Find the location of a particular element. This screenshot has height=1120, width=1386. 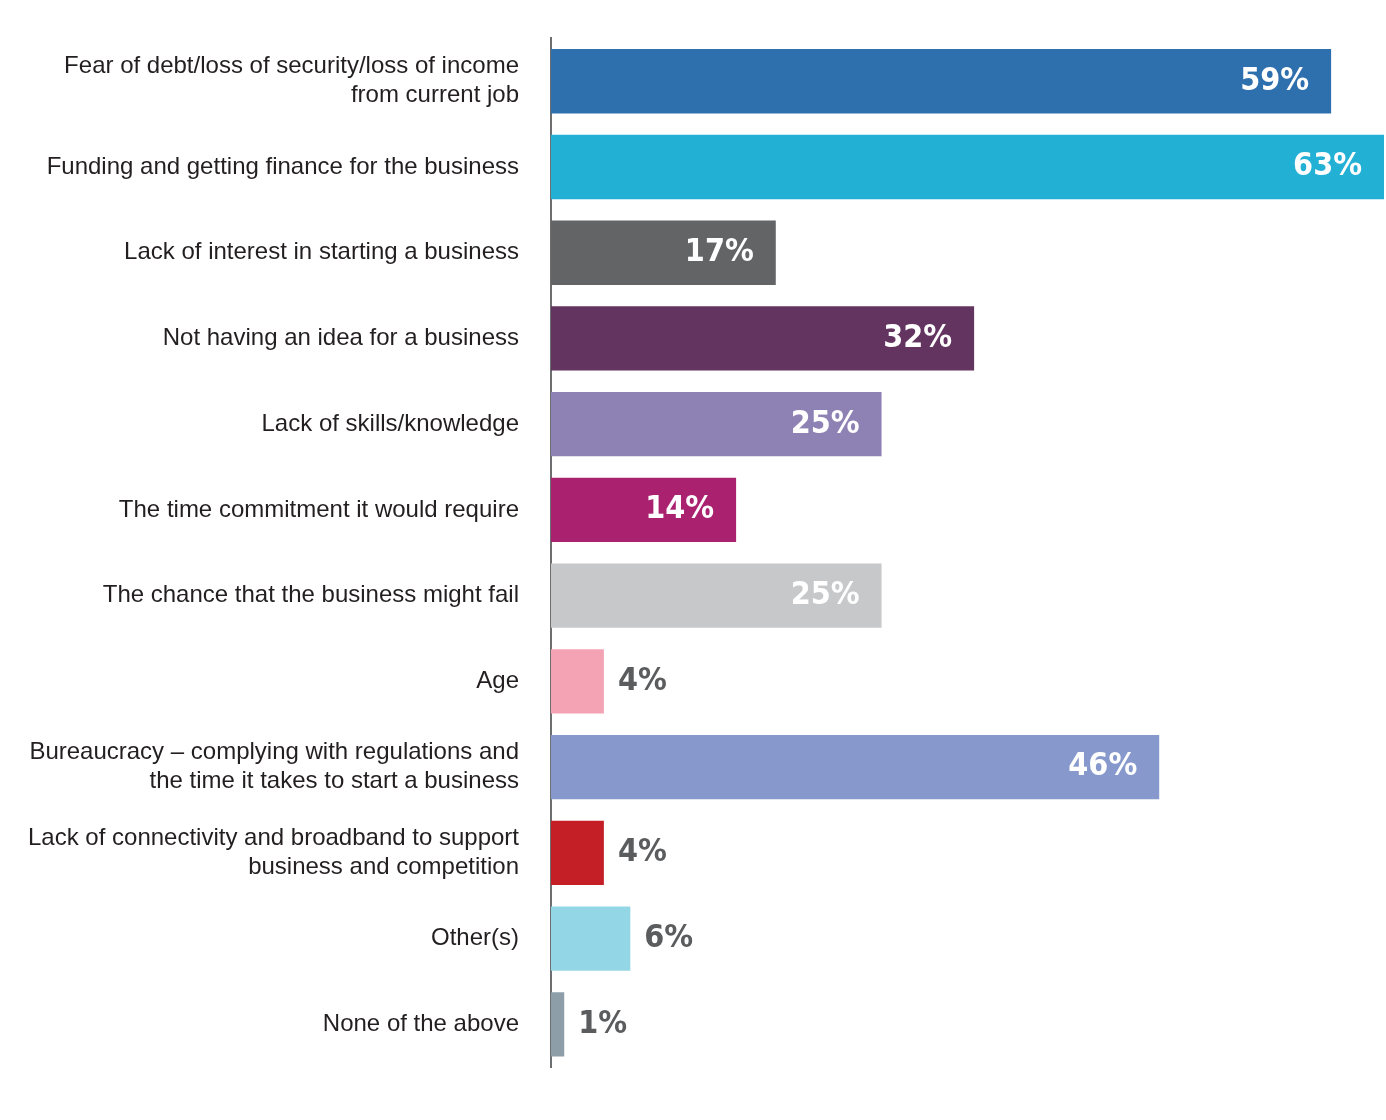

data-label: 6% is located at coordinates (669, 935).